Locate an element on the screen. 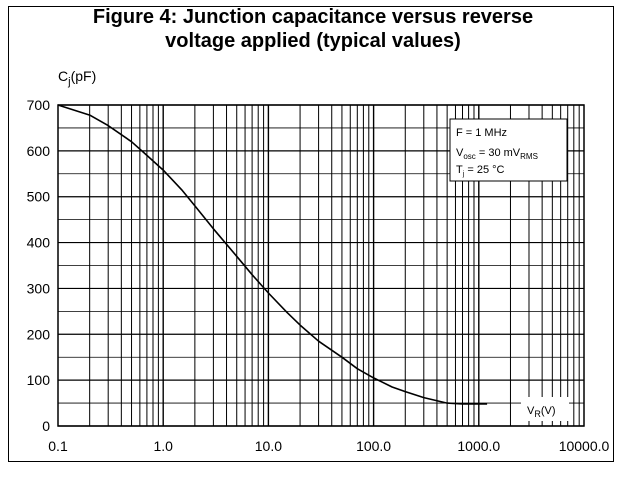 This screenshot has height=477, width=626. x-tick-label: 10000.0 is located at coordinates (584, 446).